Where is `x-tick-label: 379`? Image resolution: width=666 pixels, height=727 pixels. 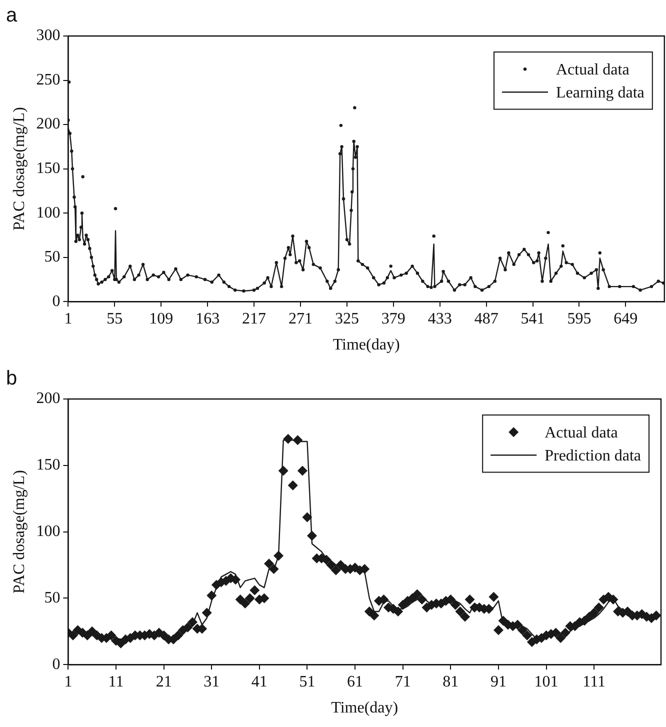
x-tick-label: 379 is located at coordinates (393, 319).